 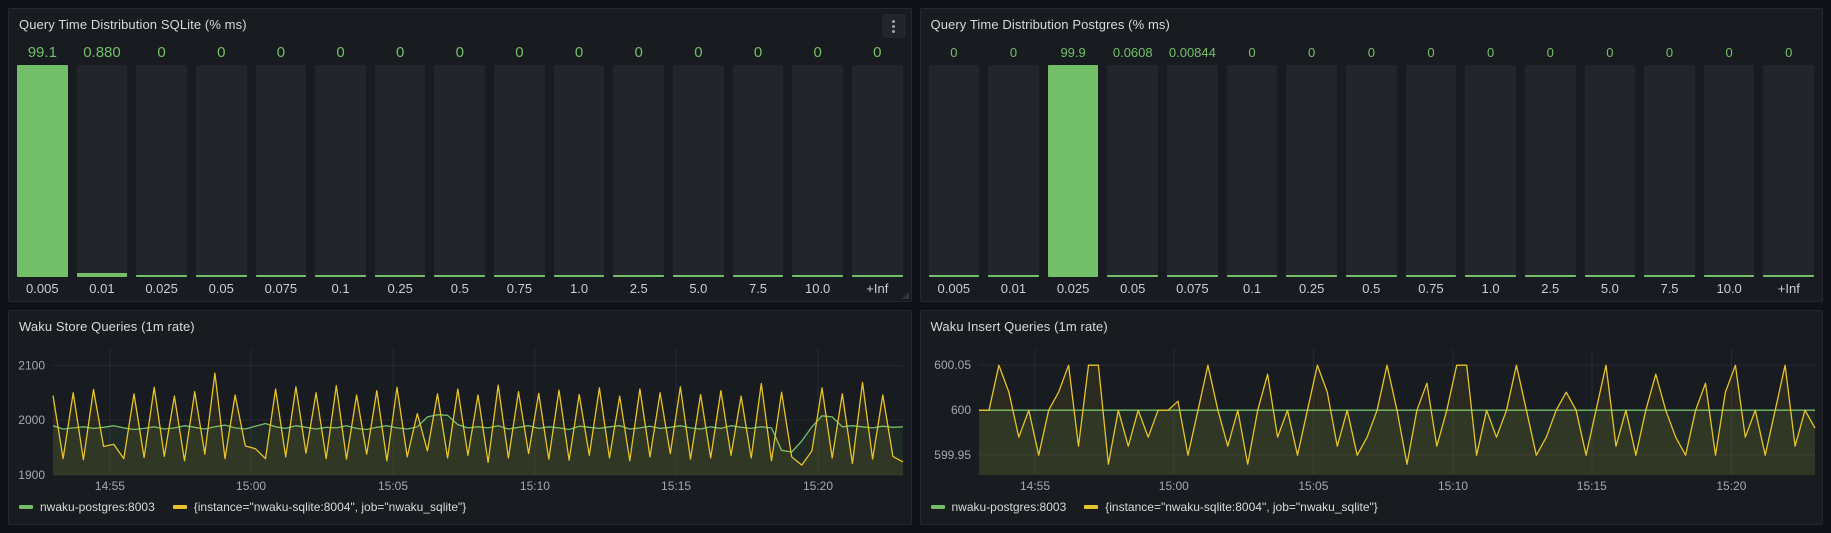 I want to click on panel-header: Query Time Distribution SQLite (% ms), so click(x=460, y=24).